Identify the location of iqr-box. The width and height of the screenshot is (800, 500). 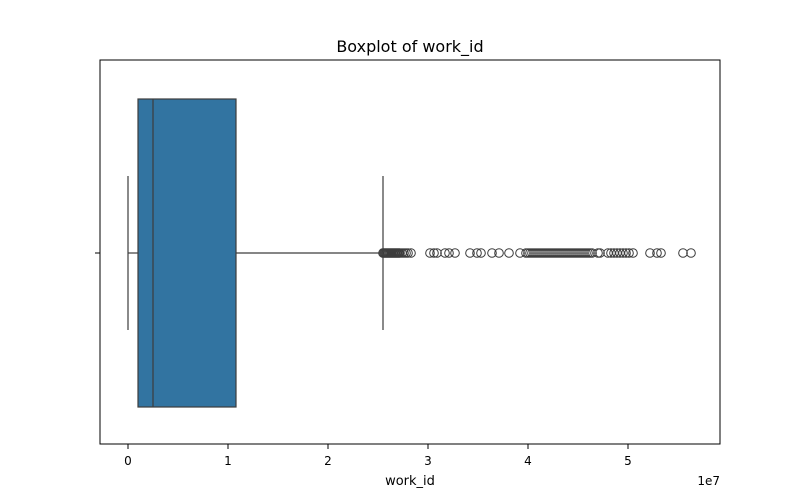
(187, 253).